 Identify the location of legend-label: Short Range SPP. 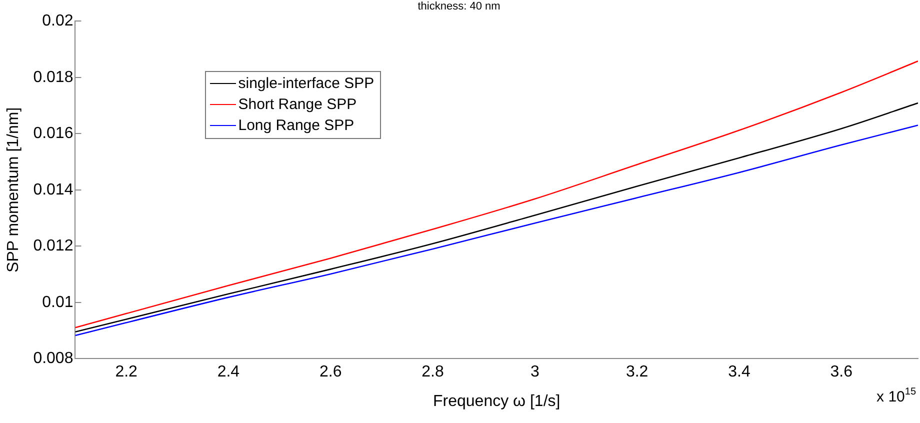
(297, 105).